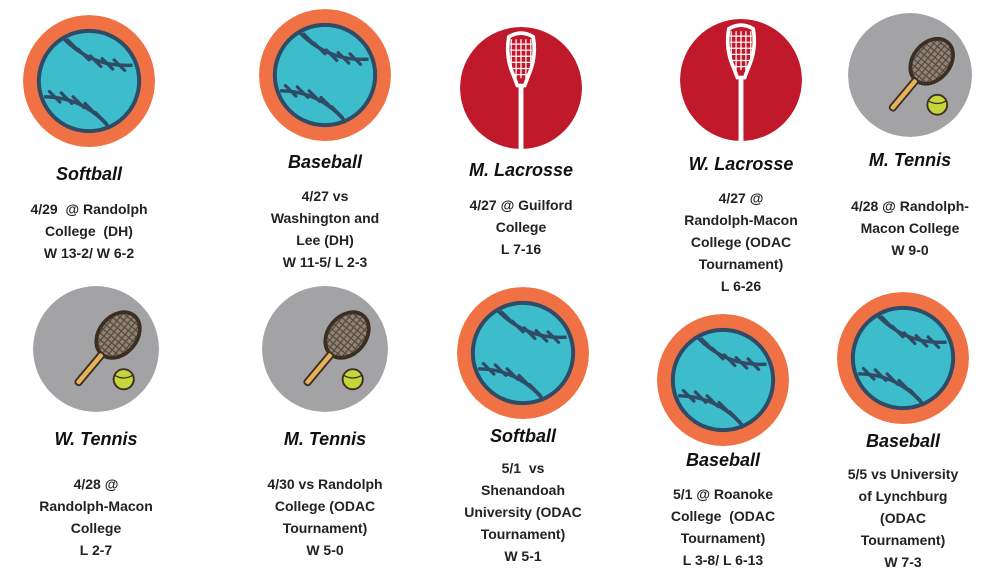  I want to click on result-line: 4/27 vs, so click(325, 196).